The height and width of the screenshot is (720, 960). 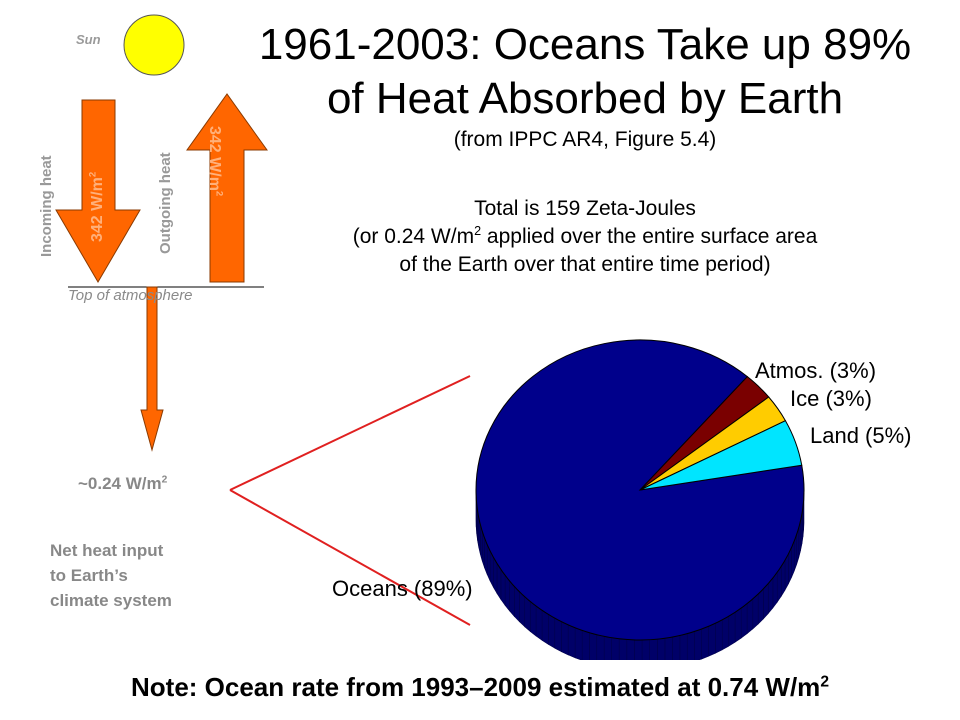 I want to click on net-heat-arrow, so click(x=152, y=369).